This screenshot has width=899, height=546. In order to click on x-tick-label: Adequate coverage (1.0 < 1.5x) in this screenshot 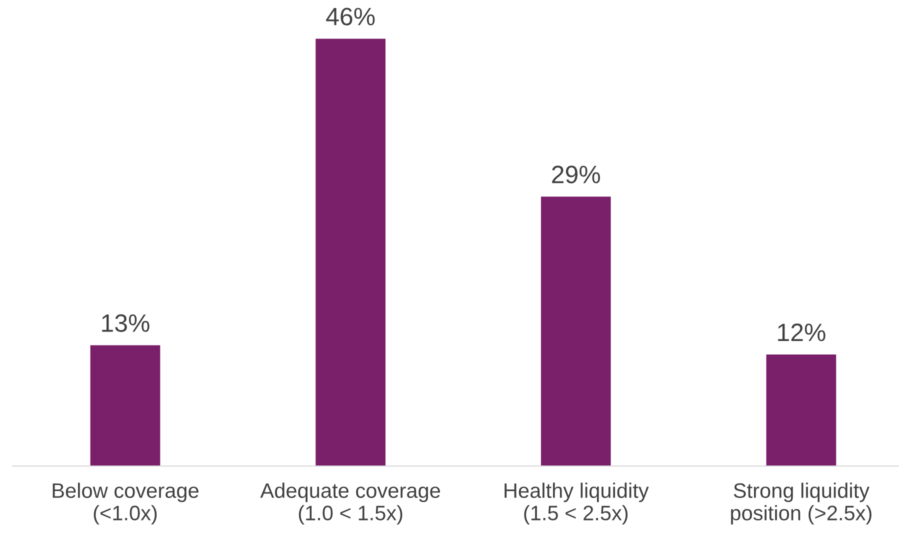, I will do `click(350, 503)`.